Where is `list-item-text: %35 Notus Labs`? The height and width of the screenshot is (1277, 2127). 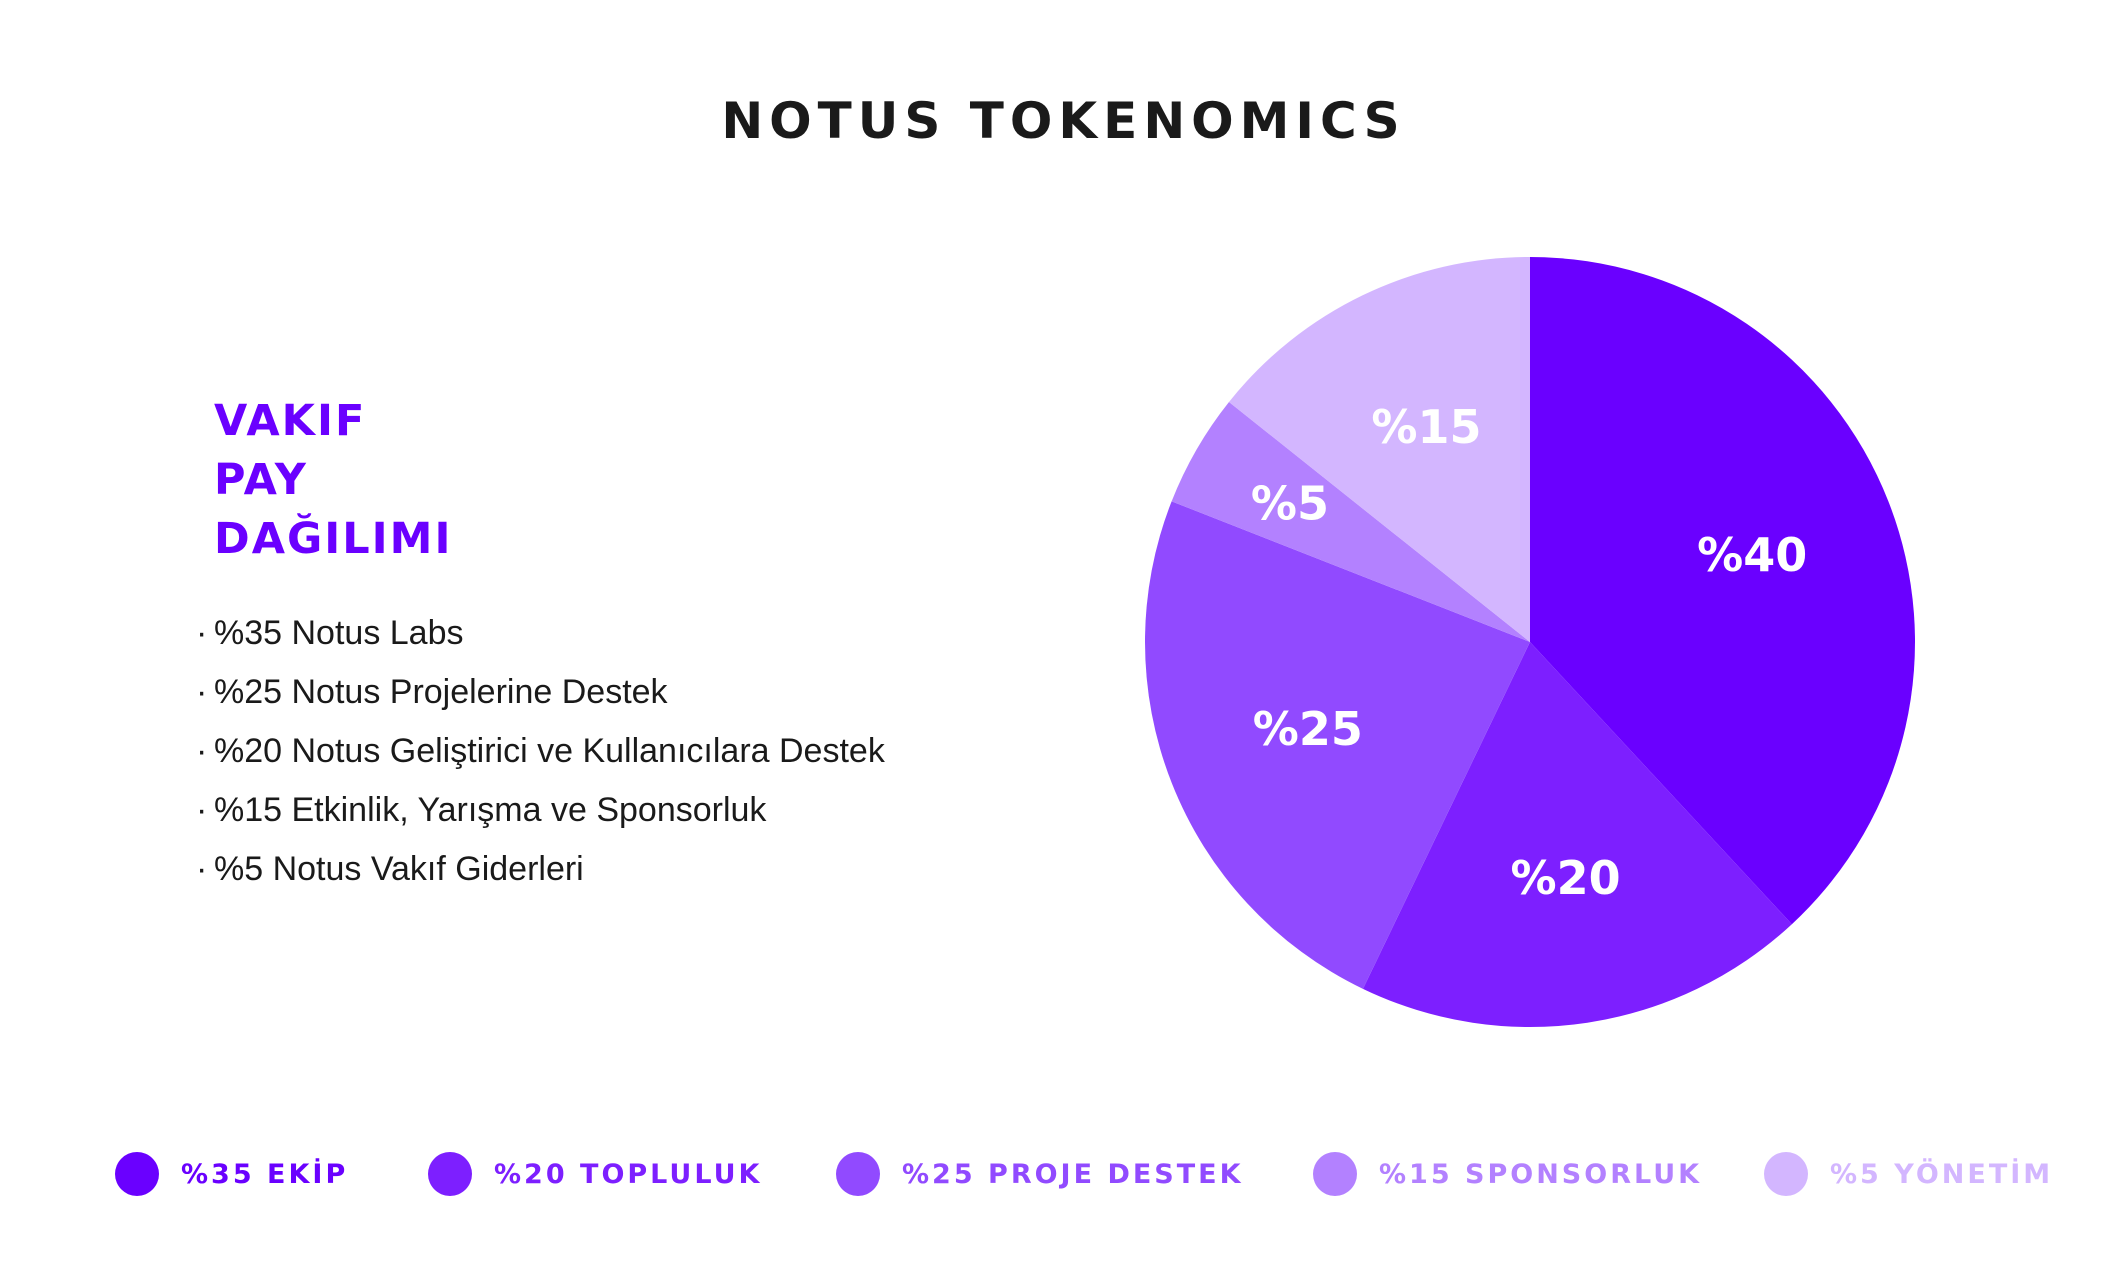
list-item-text: %35 Notus Labs is located at coordinates (339, 633).